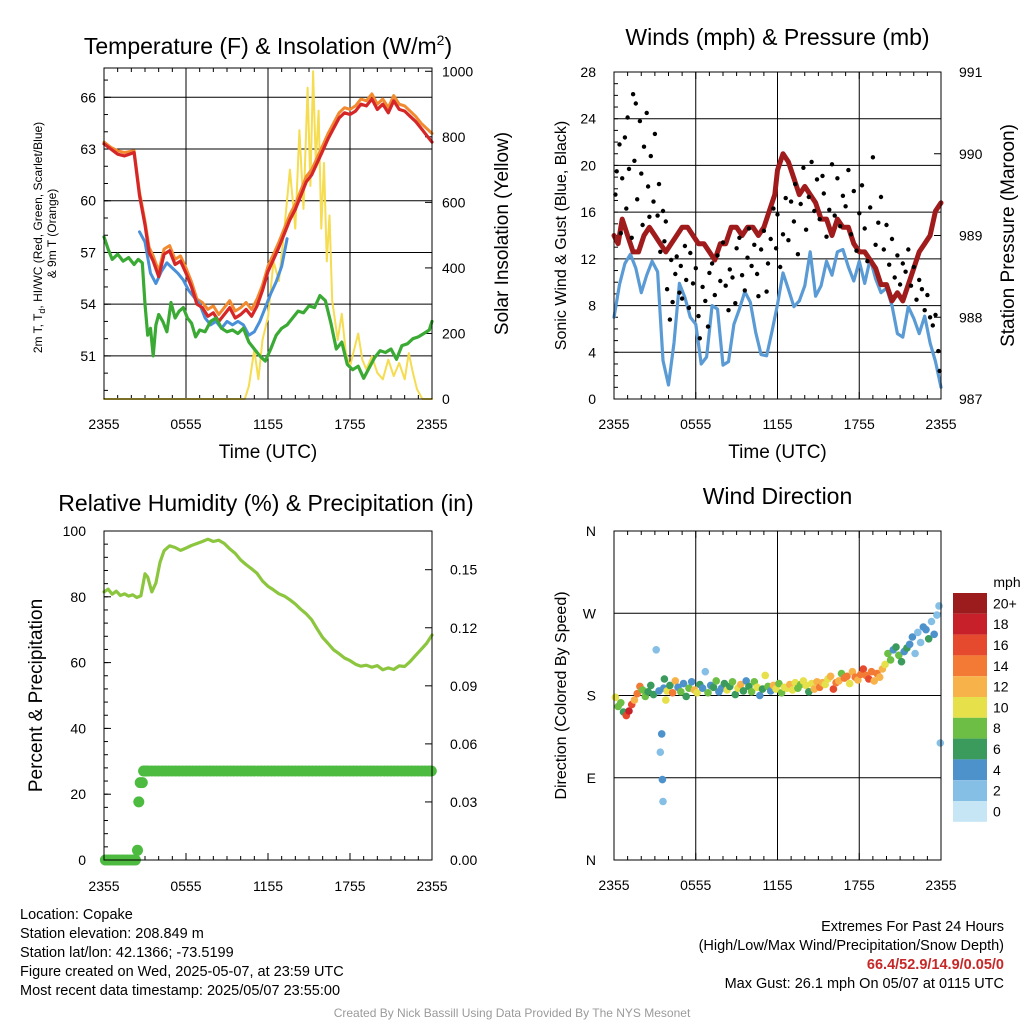  What do you see at coordinates (78, 728) in the screenshot?
I see `y-tick-label-left: 40` at bounding box center [78, 728].